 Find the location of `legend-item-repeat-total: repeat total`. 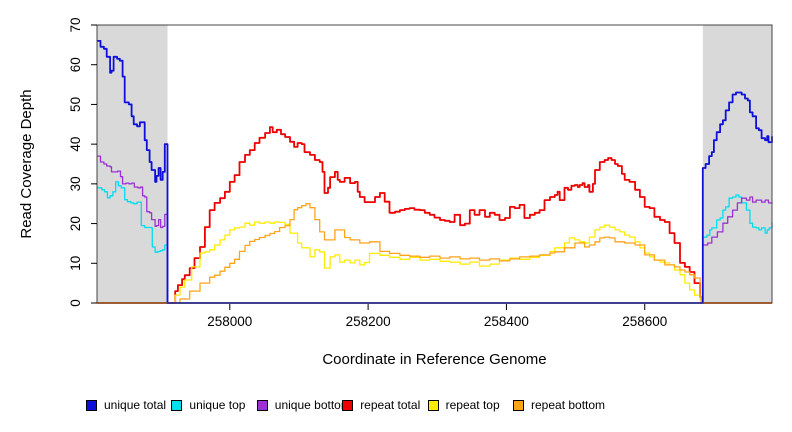

legend-item-repeat-total: repeat total is located at coordinates (381, 405).